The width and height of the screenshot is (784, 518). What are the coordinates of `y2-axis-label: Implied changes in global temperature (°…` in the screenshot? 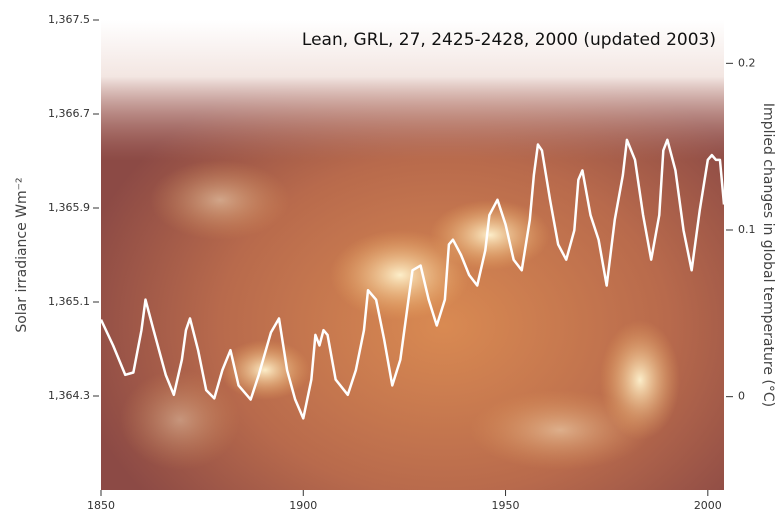 It's located at (768, 255).